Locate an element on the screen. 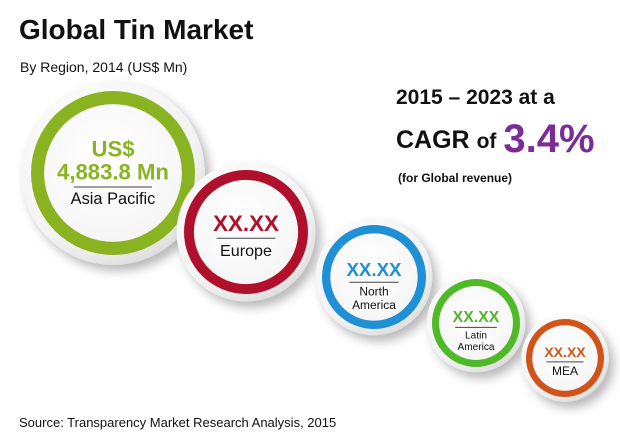 The image size is (620, 441). bubble-region-label: MEA is located at coordinates (565, 371).